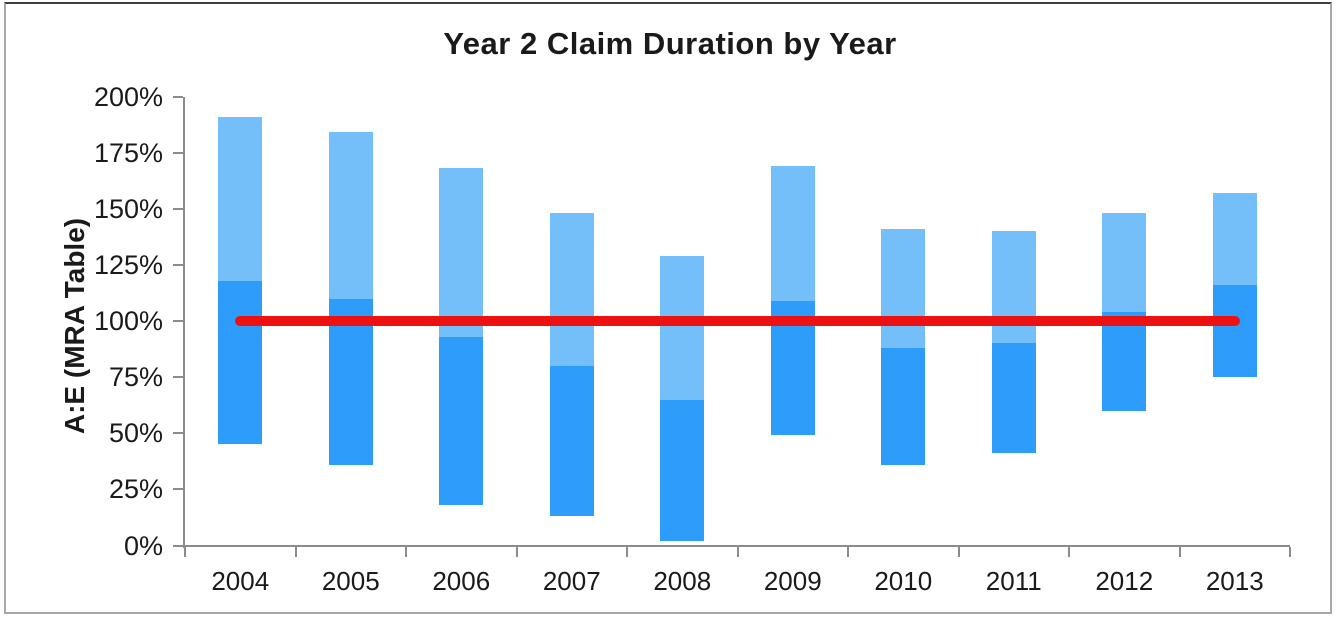 Image resolution: width=1340 pixels, height=622 pixels. What do you see at coordinates (350, 215) in the screenshot?
I see `range-bar-2005-upper-segment` at bounding box center [350, 215].